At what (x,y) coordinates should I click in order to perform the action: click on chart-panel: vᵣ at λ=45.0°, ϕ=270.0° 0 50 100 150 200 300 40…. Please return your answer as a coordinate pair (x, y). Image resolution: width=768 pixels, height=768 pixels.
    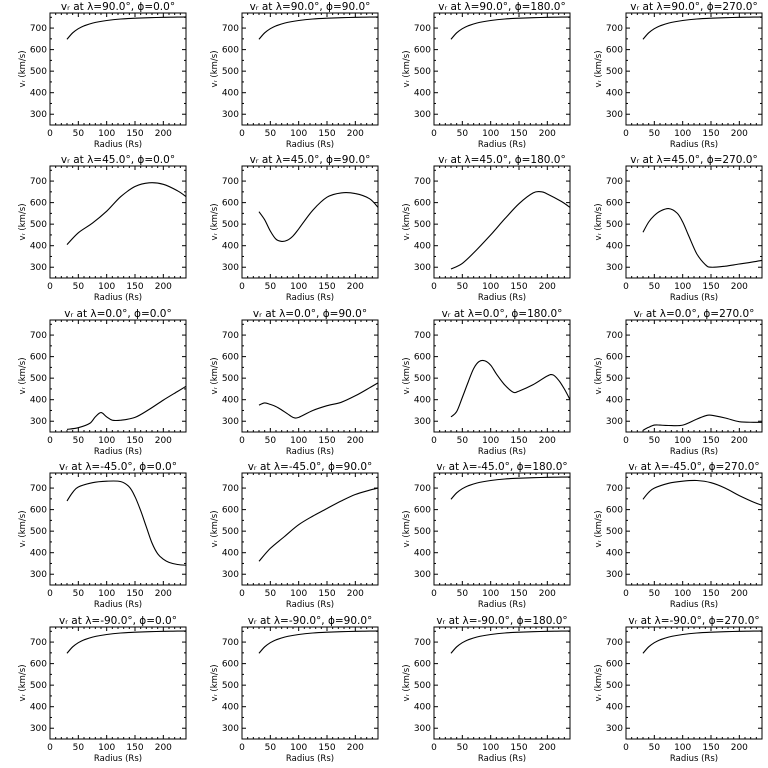
    Looking at the image, I should click on (678, 228).